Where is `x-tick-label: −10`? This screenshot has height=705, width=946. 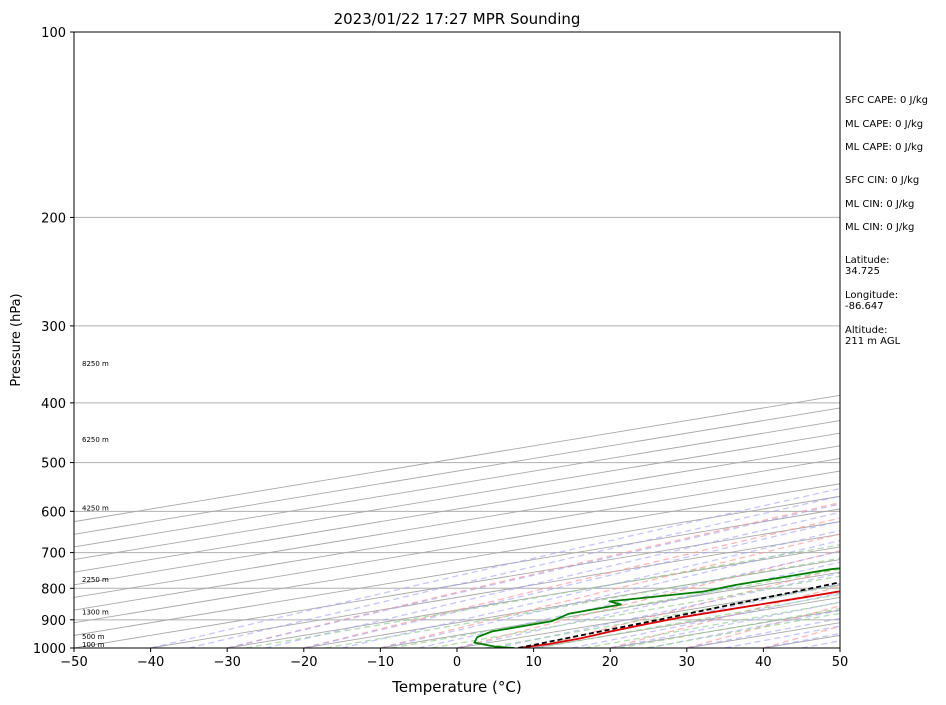 x-tick-label: −10 is located at coordinates (380, 662).